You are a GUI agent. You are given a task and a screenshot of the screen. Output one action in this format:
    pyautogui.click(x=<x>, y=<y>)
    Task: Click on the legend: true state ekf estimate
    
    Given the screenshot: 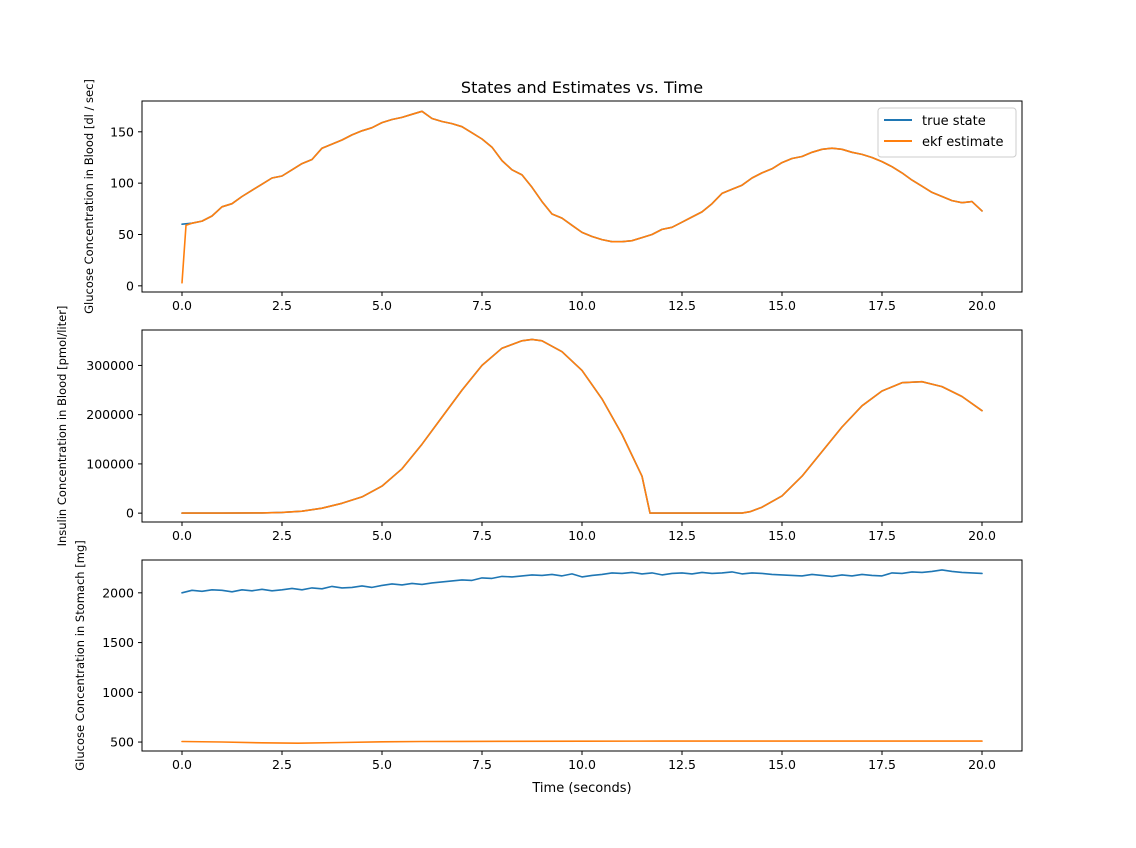 What is the action you would take?
    pyautogui.click(x=947, y=132)
    